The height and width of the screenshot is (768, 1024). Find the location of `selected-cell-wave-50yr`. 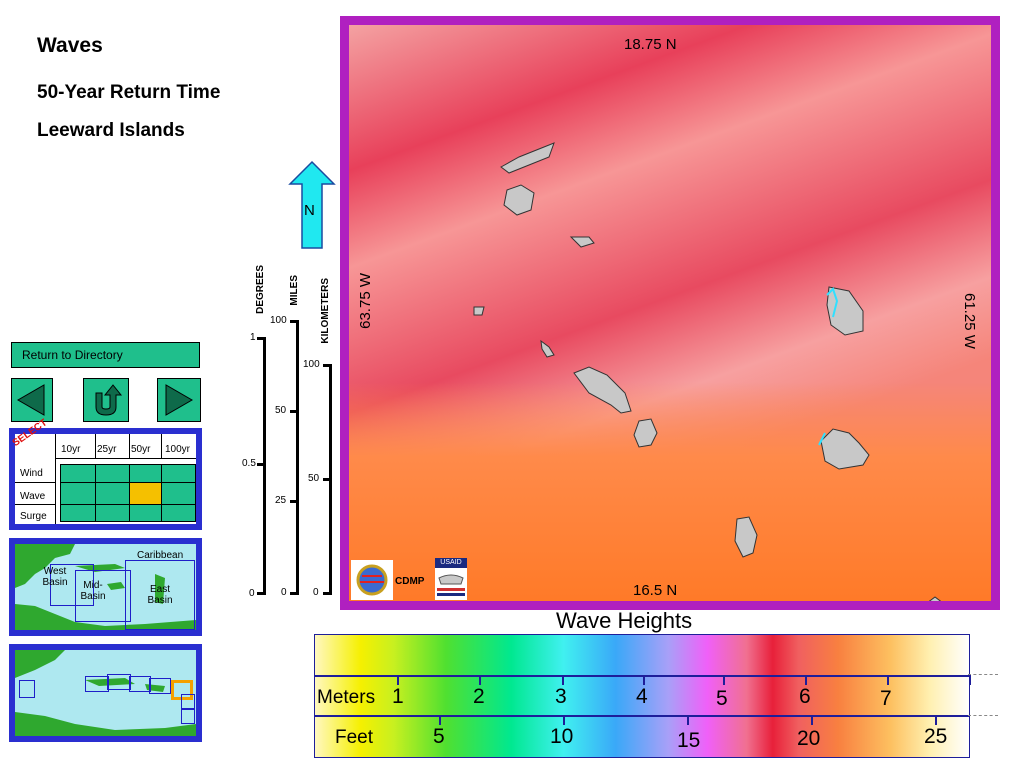

selected-cell-wave-50yr is located at coordinates (145, 493).